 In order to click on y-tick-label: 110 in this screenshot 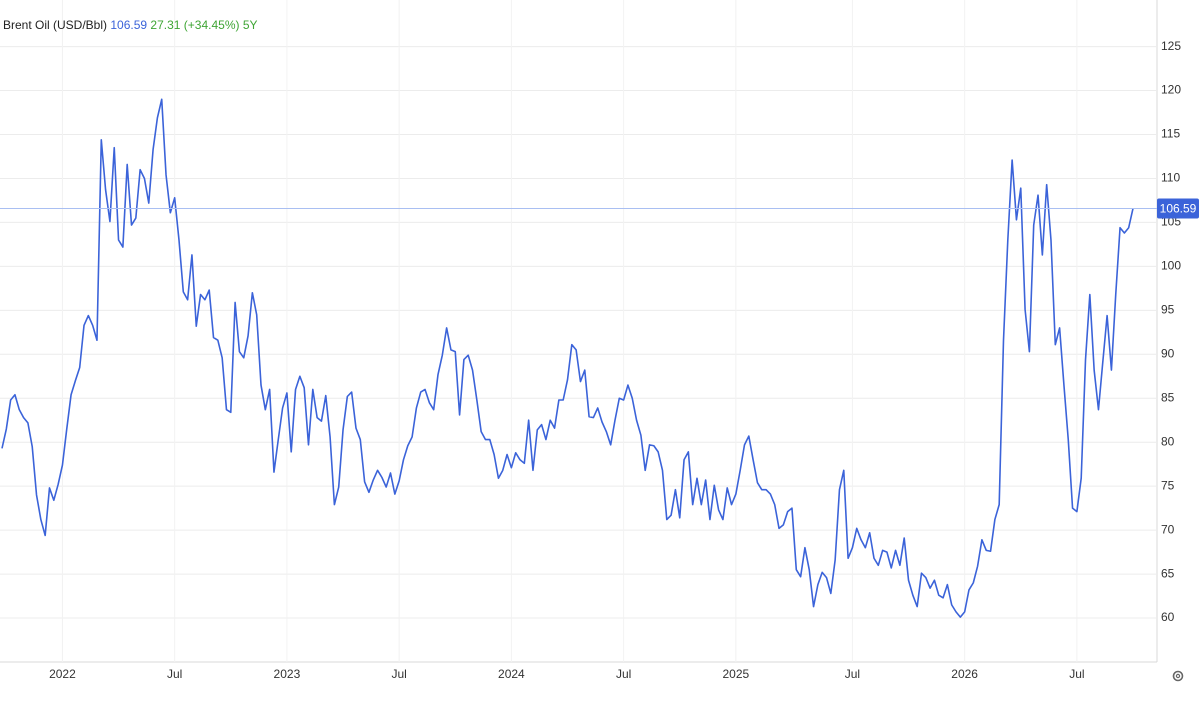, I will do `click(1170, 178)`.